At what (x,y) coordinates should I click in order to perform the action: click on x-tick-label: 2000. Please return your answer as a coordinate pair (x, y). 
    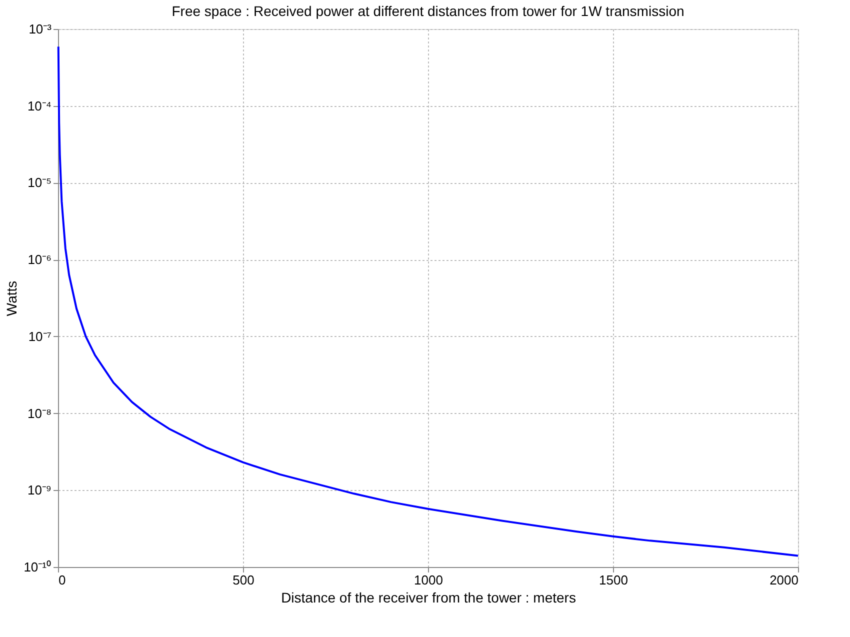
    Looking at the image, I should click on (784, 580).